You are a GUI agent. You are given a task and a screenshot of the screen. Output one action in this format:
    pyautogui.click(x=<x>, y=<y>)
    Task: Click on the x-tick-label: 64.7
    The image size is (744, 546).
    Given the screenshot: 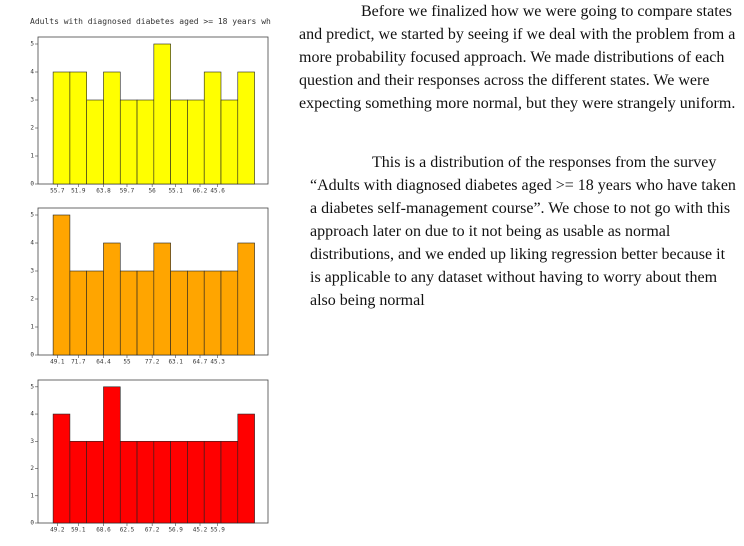 What is the action you would take?
    pyautogui.click(x=200, y=362)
    